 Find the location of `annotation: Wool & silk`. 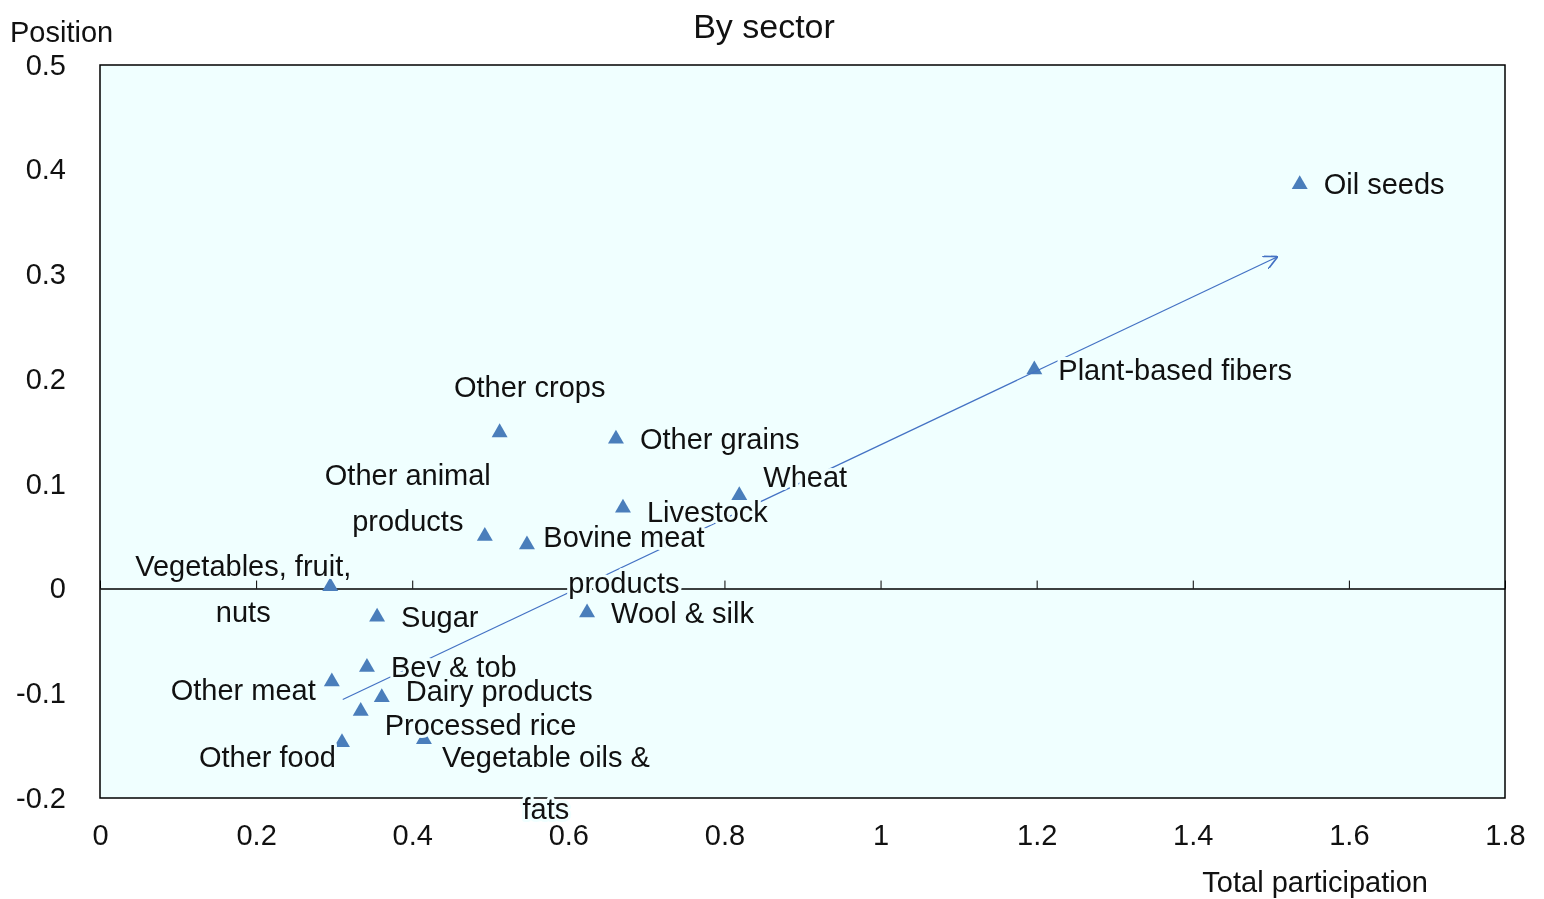

annotation: Wool & silk is located at coordinates (683, 612).